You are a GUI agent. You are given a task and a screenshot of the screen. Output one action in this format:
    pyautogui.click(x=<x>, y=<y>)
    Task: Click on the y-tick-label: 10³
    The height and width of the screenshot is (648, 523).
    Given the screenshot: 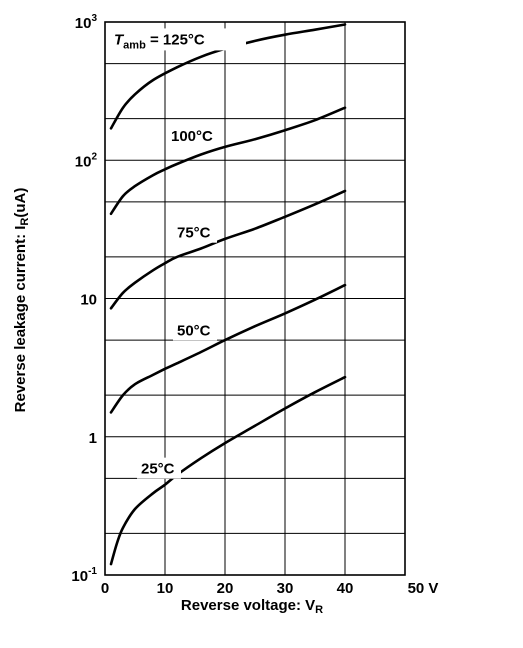 What is the action you would take?
    pyautogui.click(x=86, y=22)
    